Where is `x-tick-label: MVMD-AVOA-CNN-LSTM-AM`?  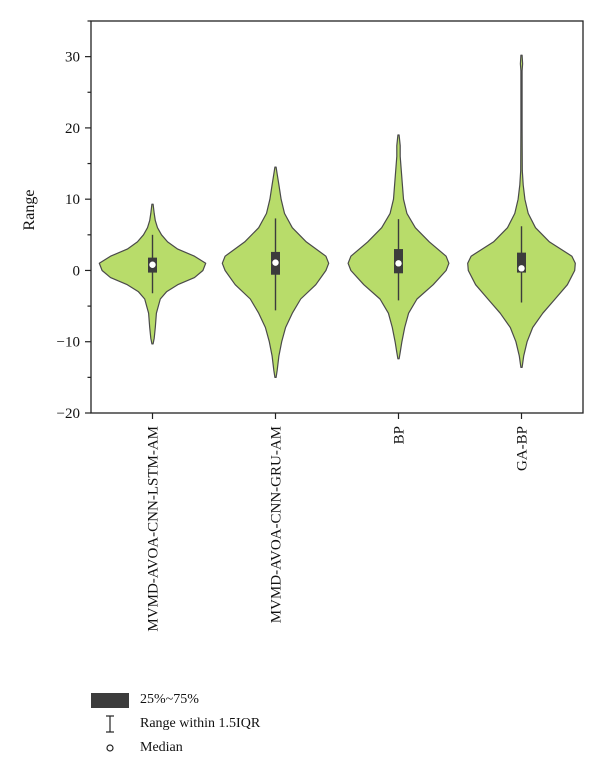 x-tick-label: MVMD-AVOA-CNN-LSTM-AM is located at coordinates (154, 529).